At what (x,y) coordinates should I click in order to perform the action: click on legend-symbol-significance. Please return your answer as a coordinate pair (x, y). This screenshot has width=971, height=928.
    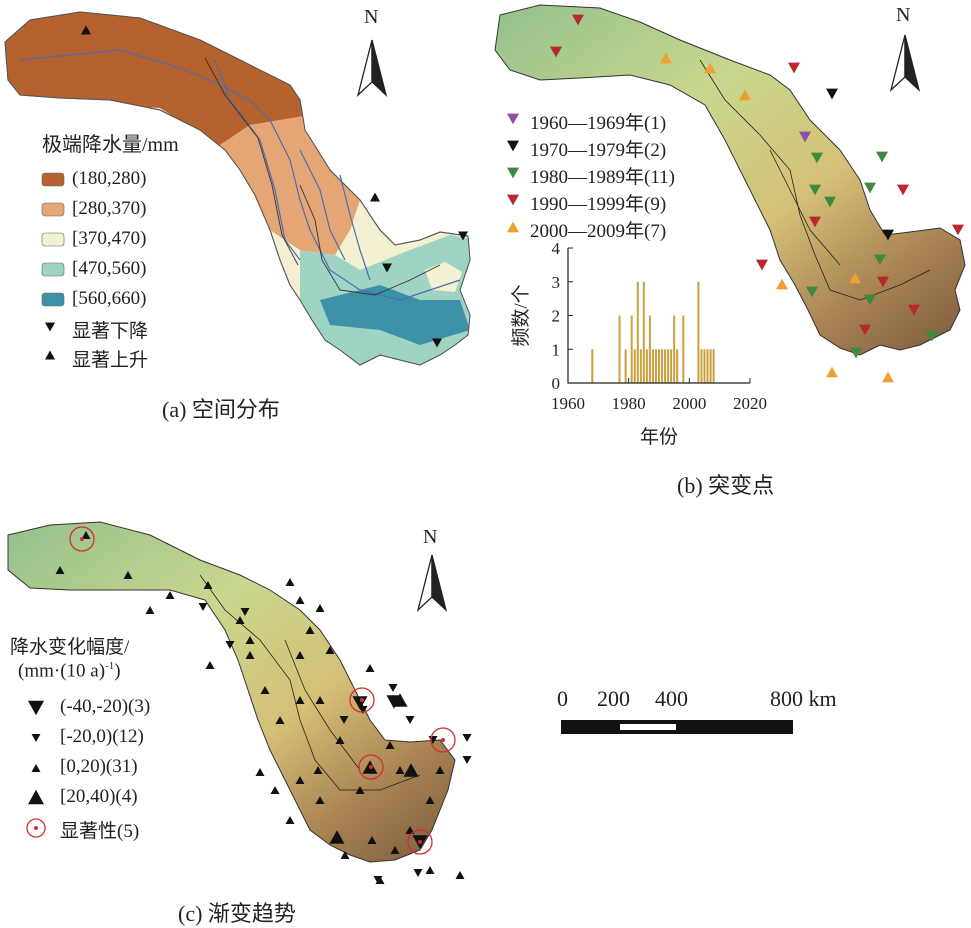
    Looking at the image, I should click on (36, 828).